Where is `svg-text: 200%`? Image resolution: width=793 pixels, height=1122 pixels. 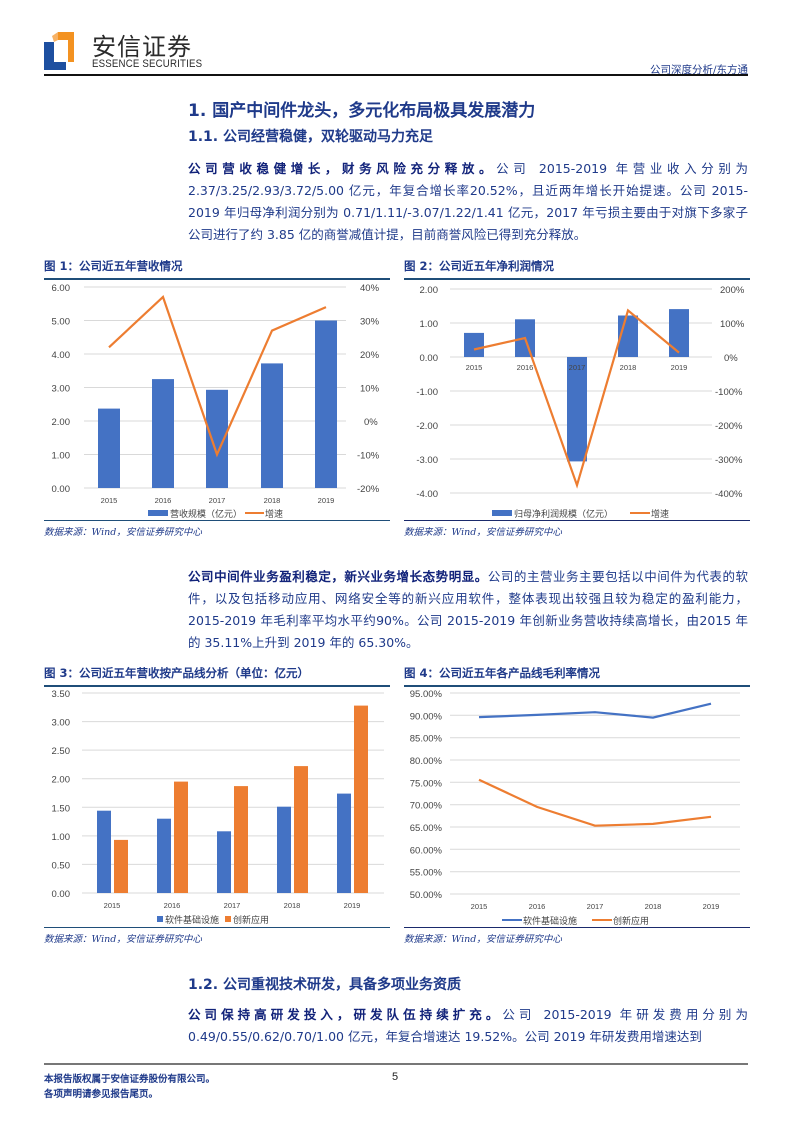
svg-text: 200% is located at coordinates (732, 290).